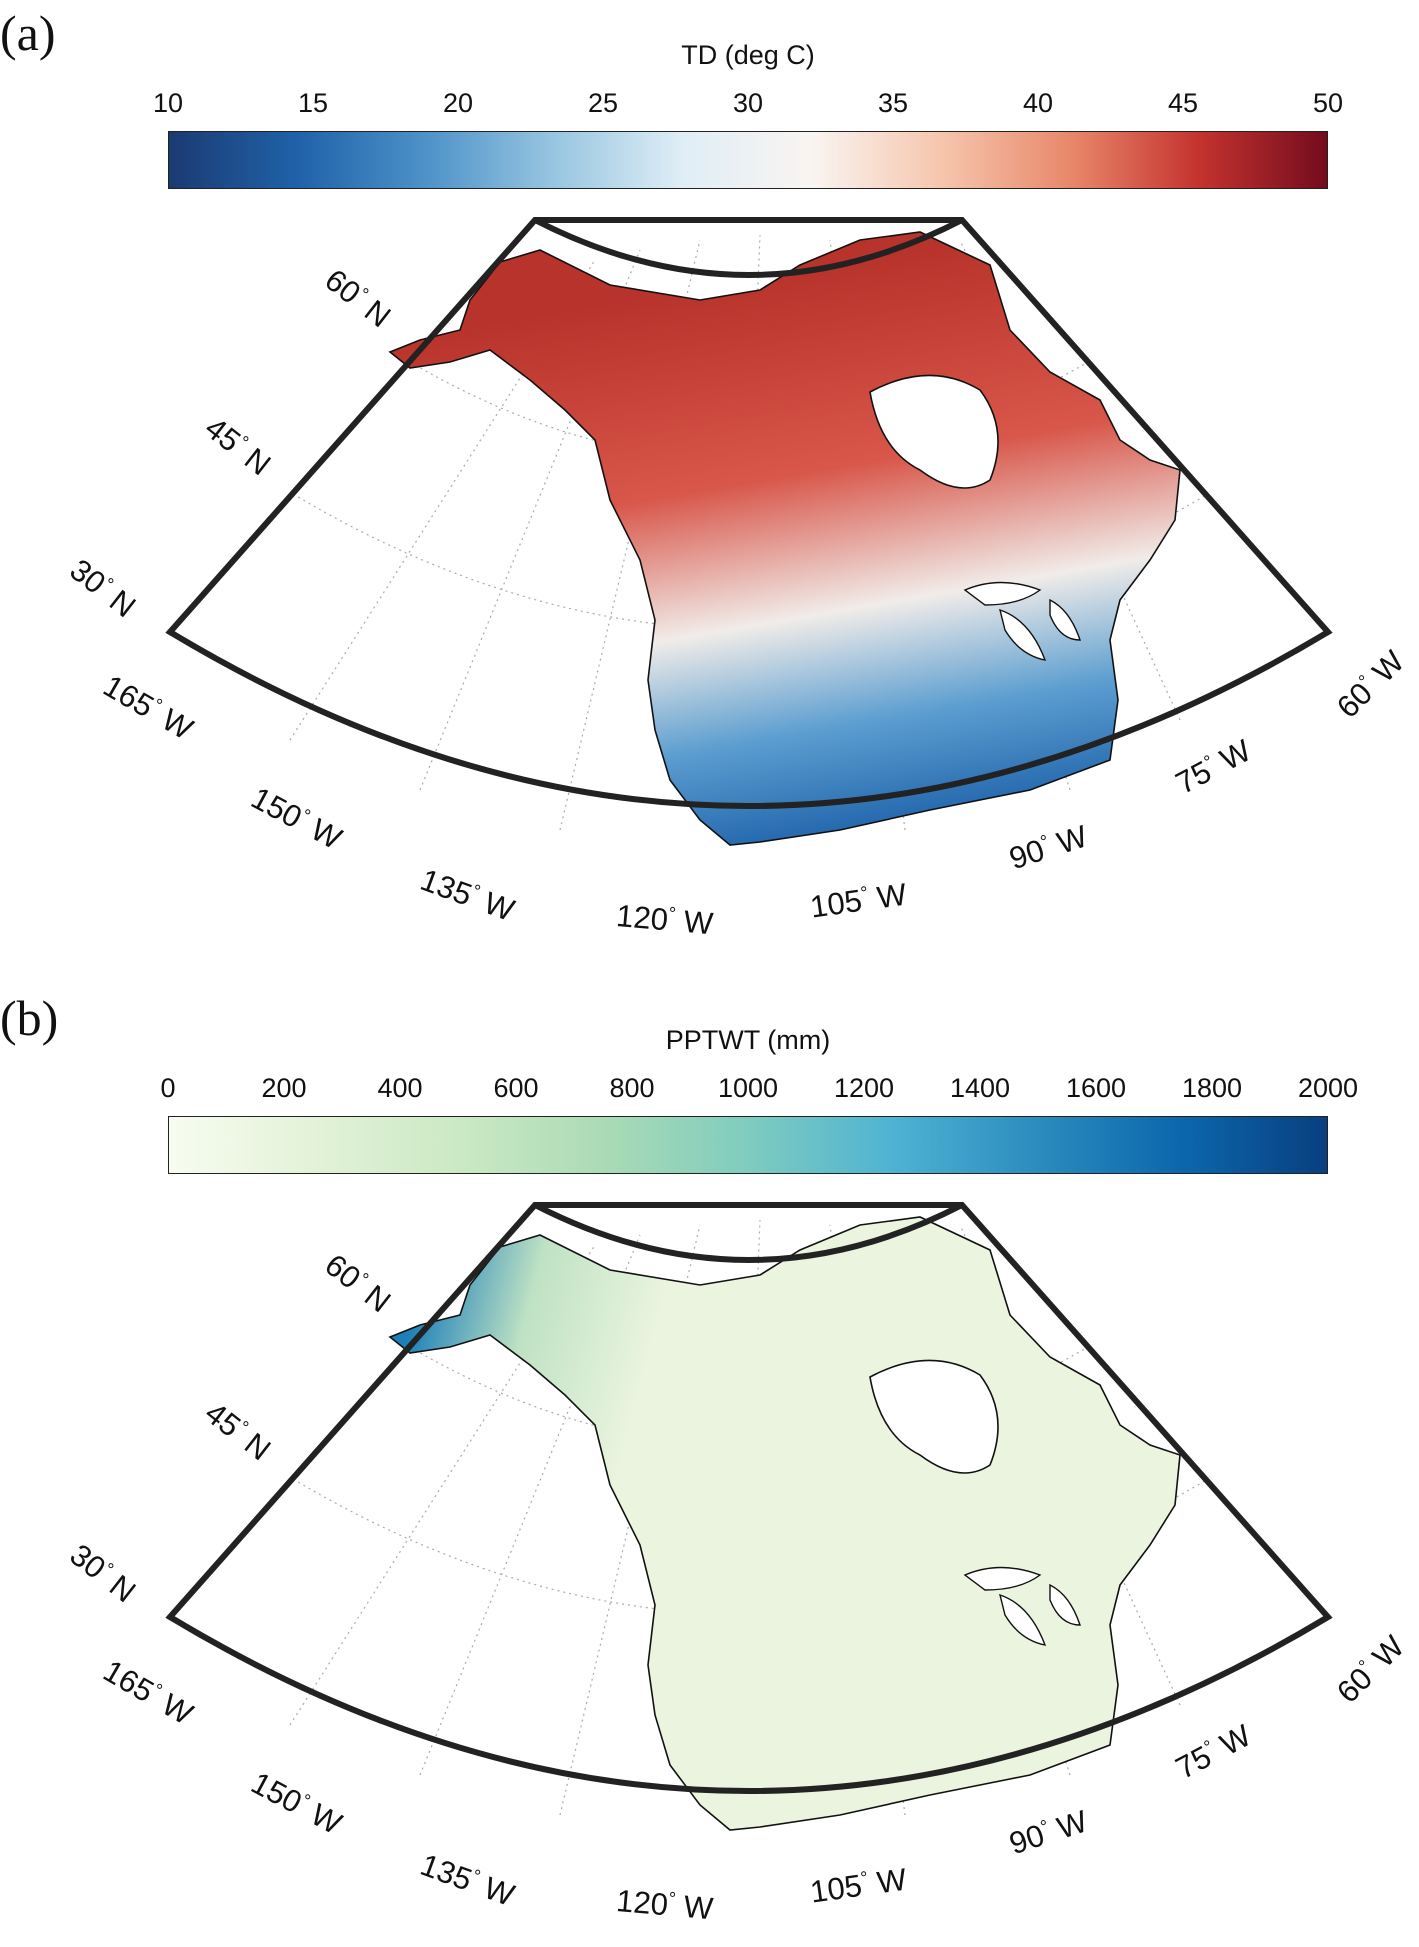  What do you see at coordinates (168, 1088) in the screenshot?
I see `colorbar-tick-label: 0` at bounding box center [168, 1088].